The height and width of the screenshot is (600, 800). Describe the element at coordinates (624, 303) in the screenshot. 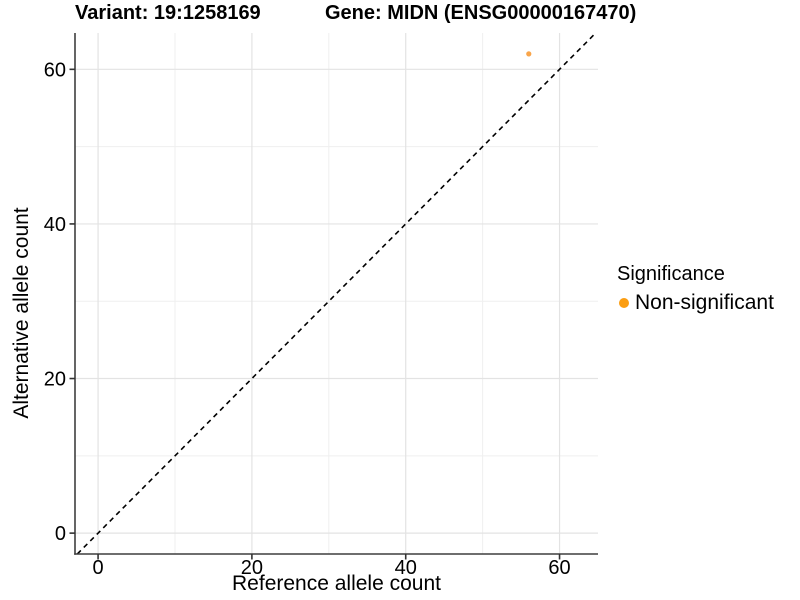

I see `legend-point-icon` at that location.